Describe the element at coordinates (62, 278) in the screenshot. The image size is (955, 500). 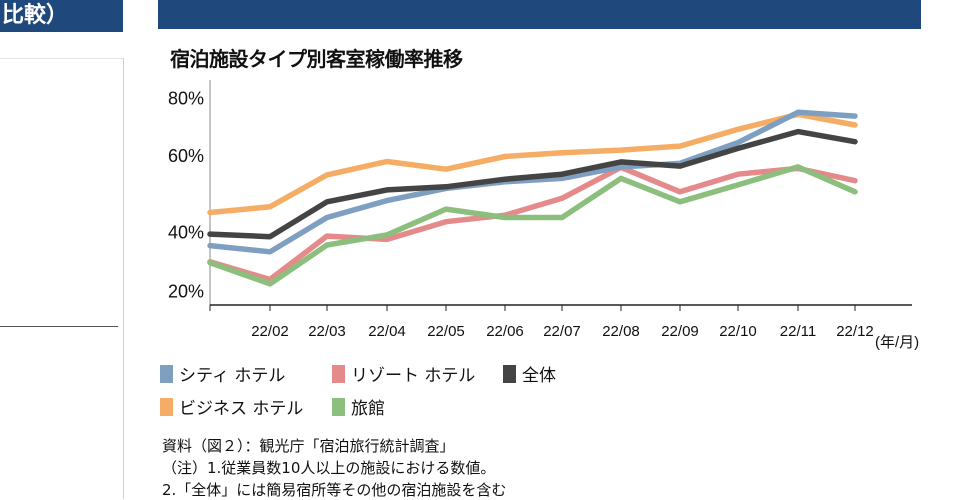
I see `left-panel` at that location.